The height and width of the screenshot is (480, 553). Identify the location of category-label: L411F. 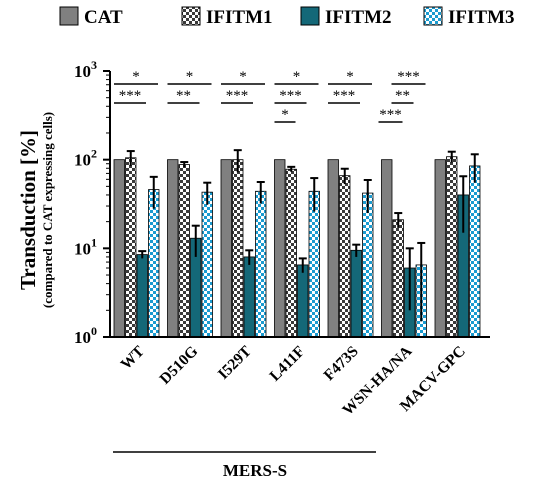
(287, 364).